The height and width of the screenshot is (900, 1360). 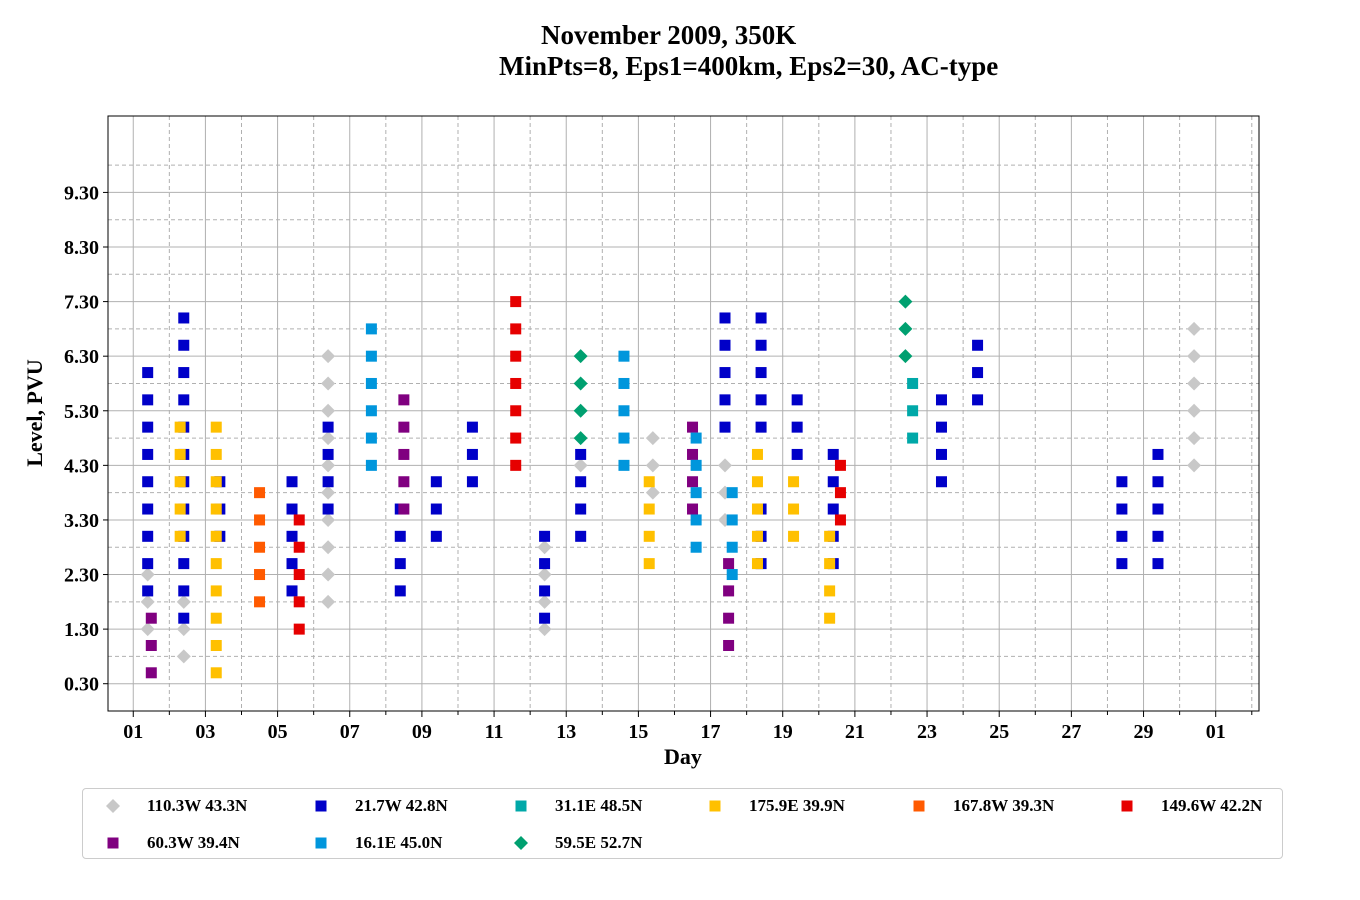 What do you see at coordinates (638, 732) in the screenshot?
I see `x-tick-label: 15` at bounding box center [638, 732].